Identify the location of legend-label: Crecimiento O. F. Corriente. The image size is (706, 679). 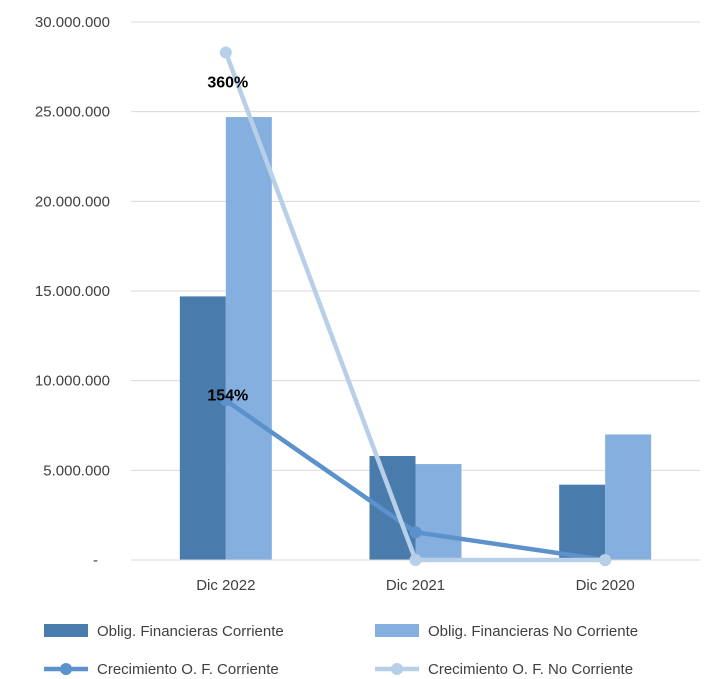
(188, 669).